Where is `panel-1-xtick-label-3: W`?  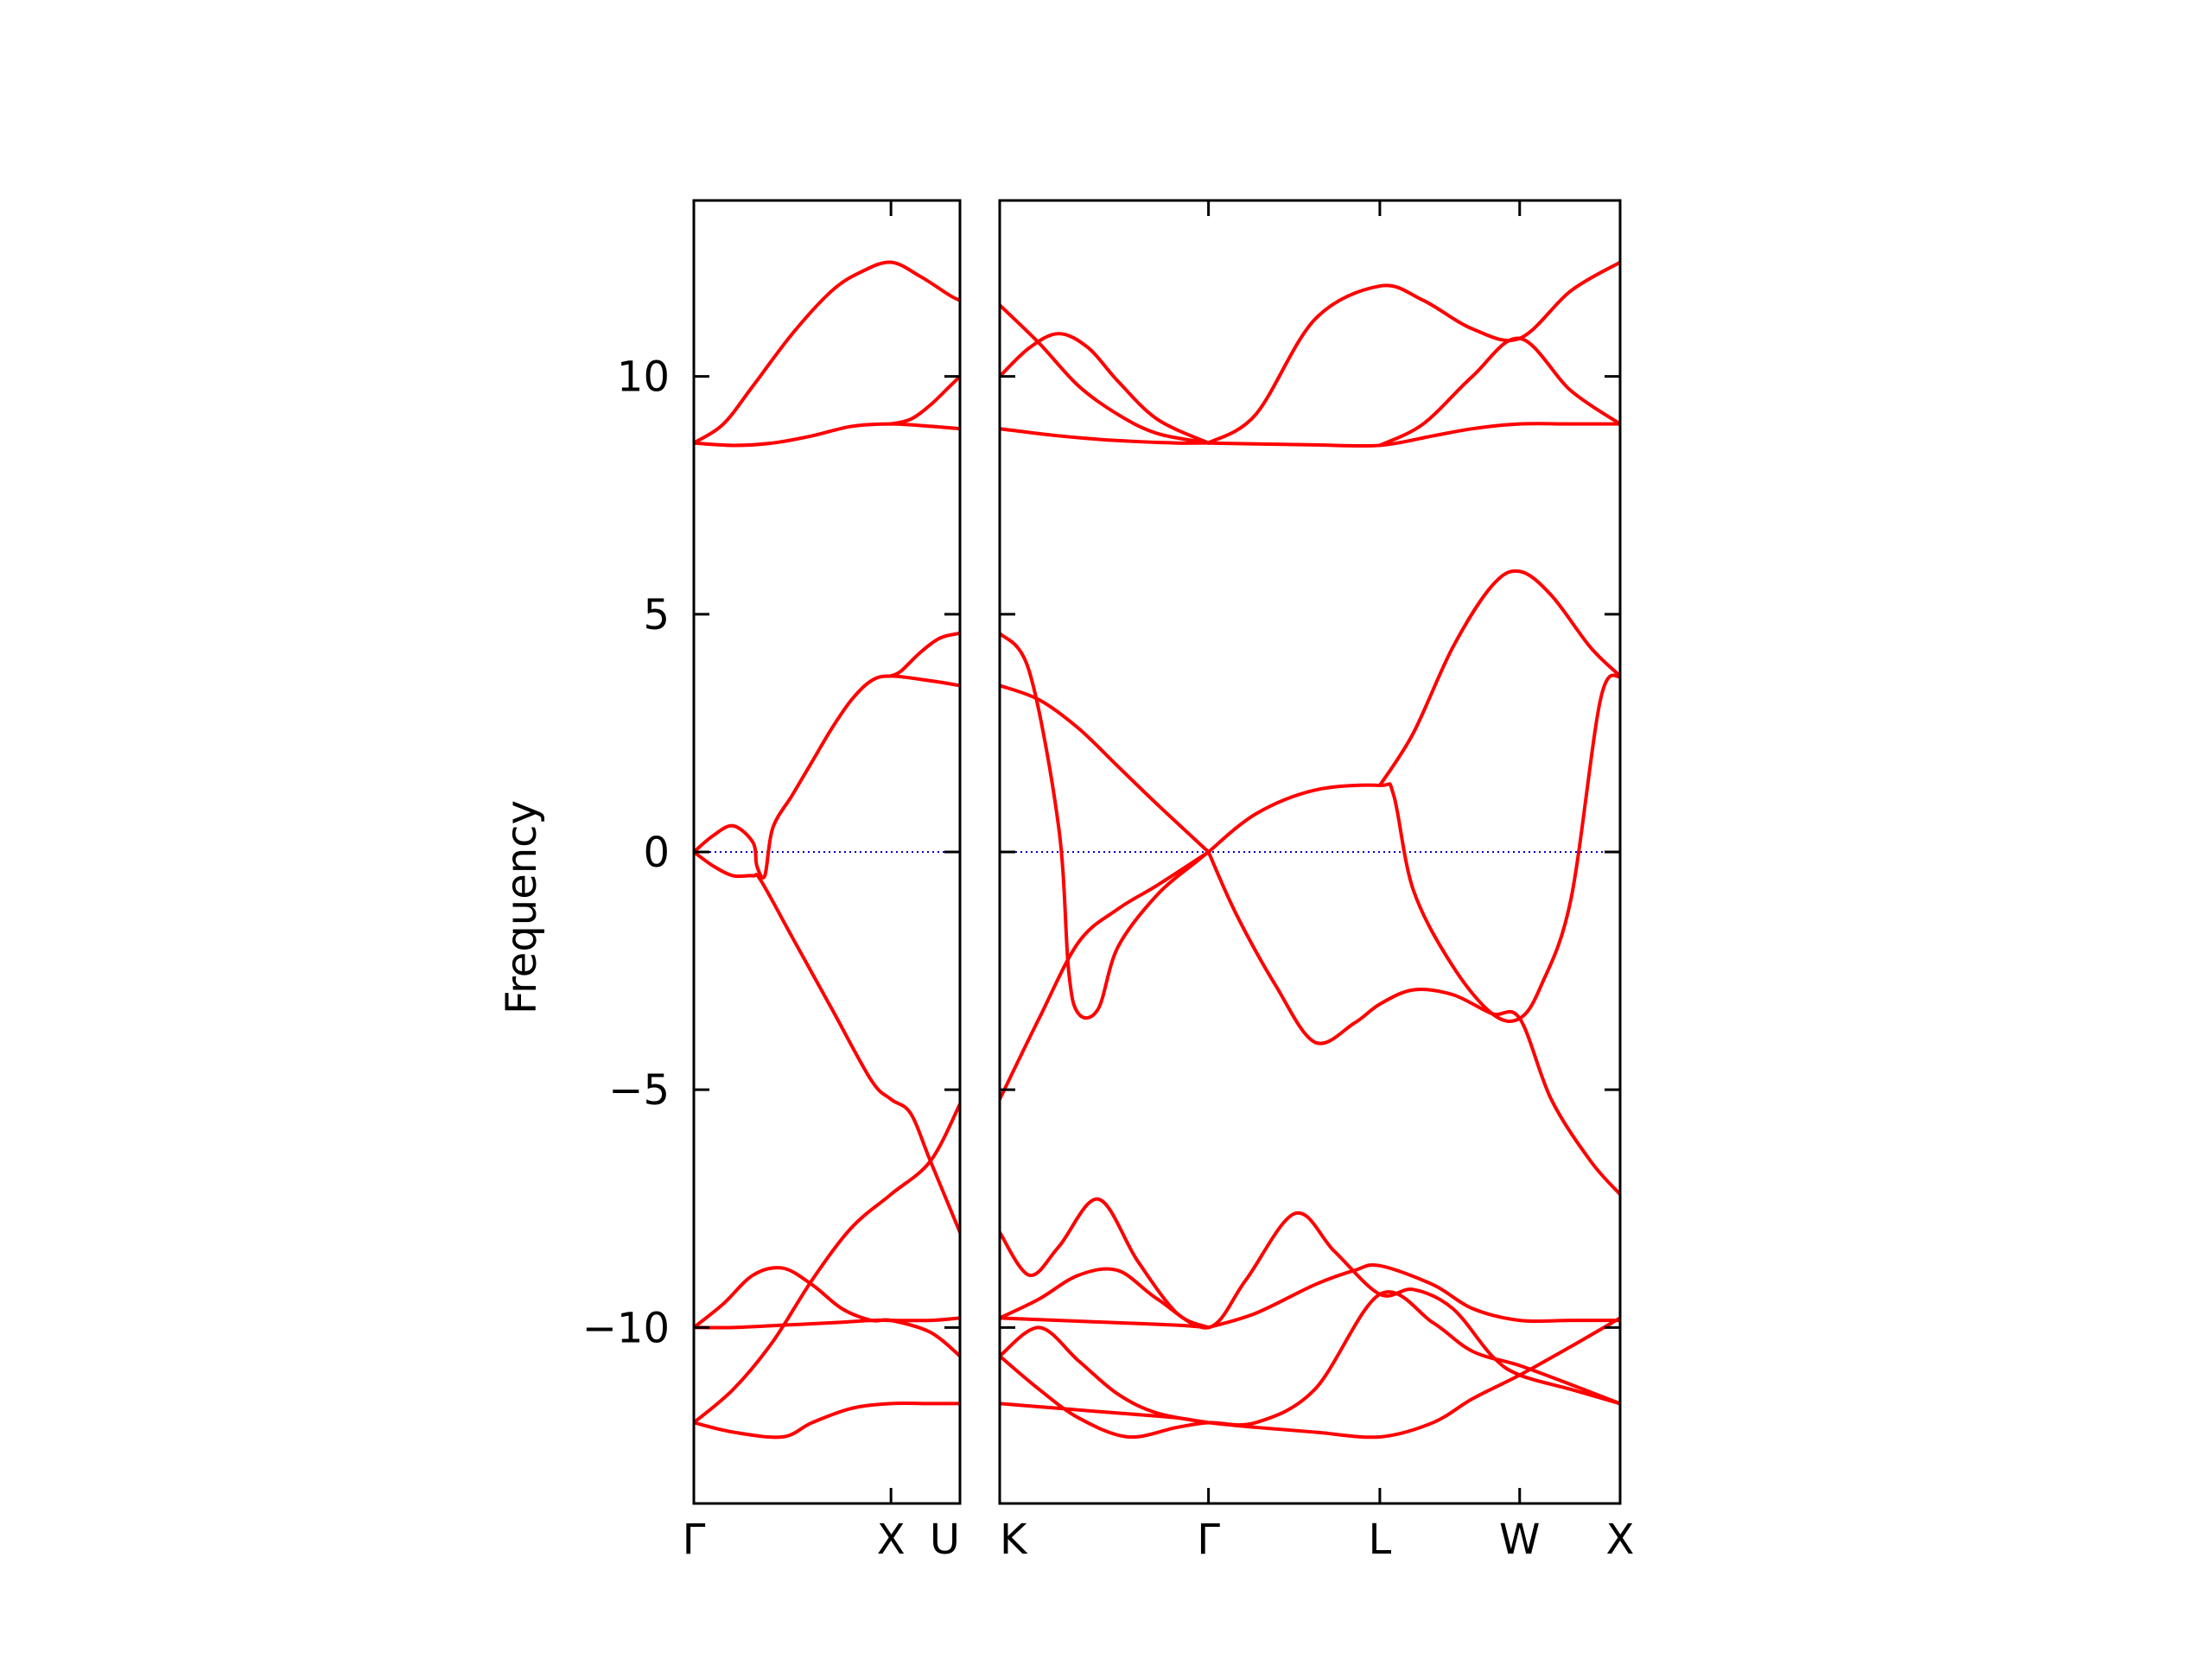 panel-1-xtick-label-3: W is located at coordinates (1519, 1540).